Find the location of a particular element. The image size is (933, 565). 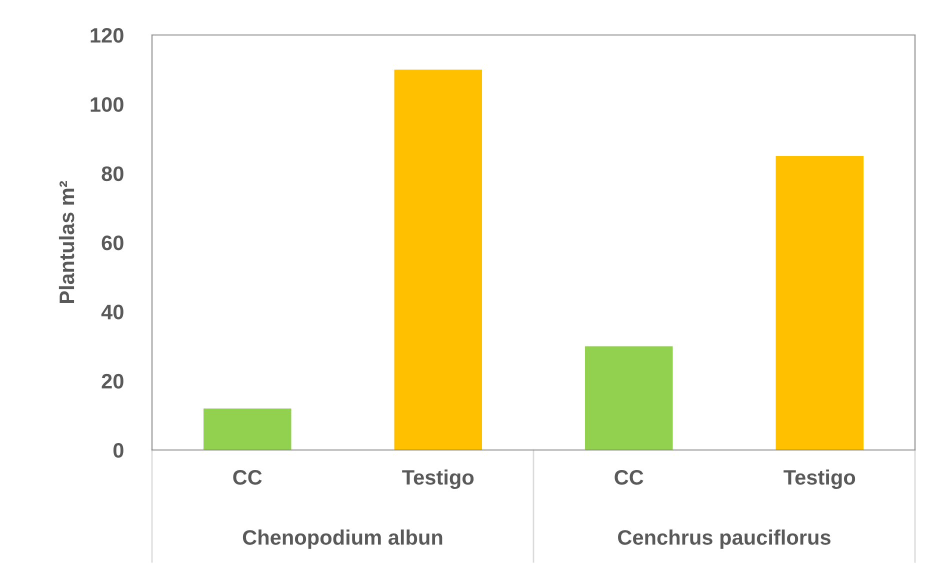

y-axis-title: Plantulas m² is located at coordinates (66, 242).